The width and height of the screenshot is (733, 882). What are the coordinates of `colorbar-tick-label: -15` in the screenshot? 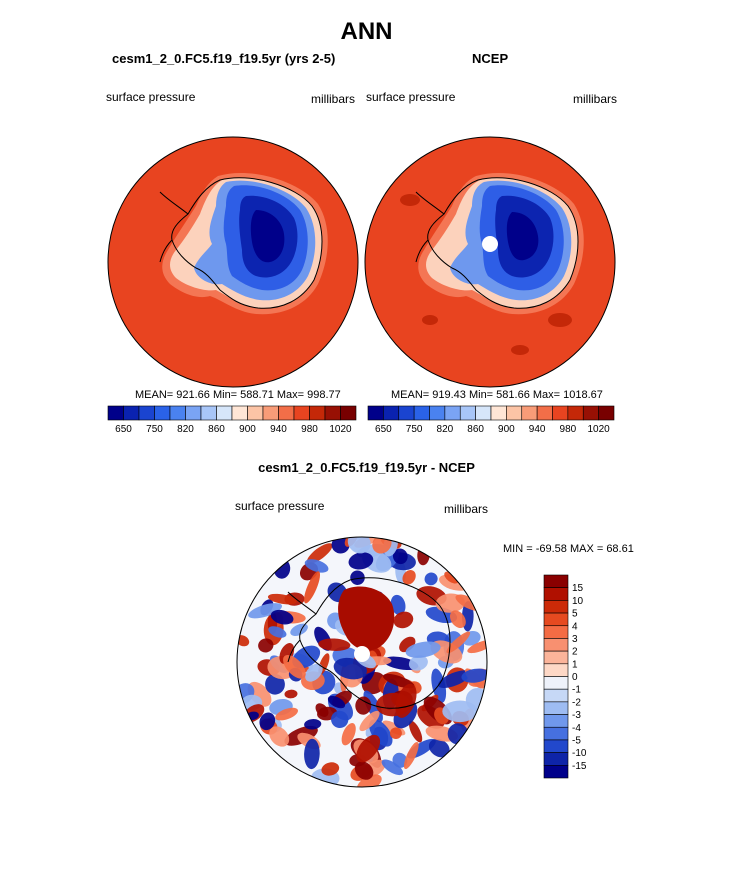 It's located at (579, 766).